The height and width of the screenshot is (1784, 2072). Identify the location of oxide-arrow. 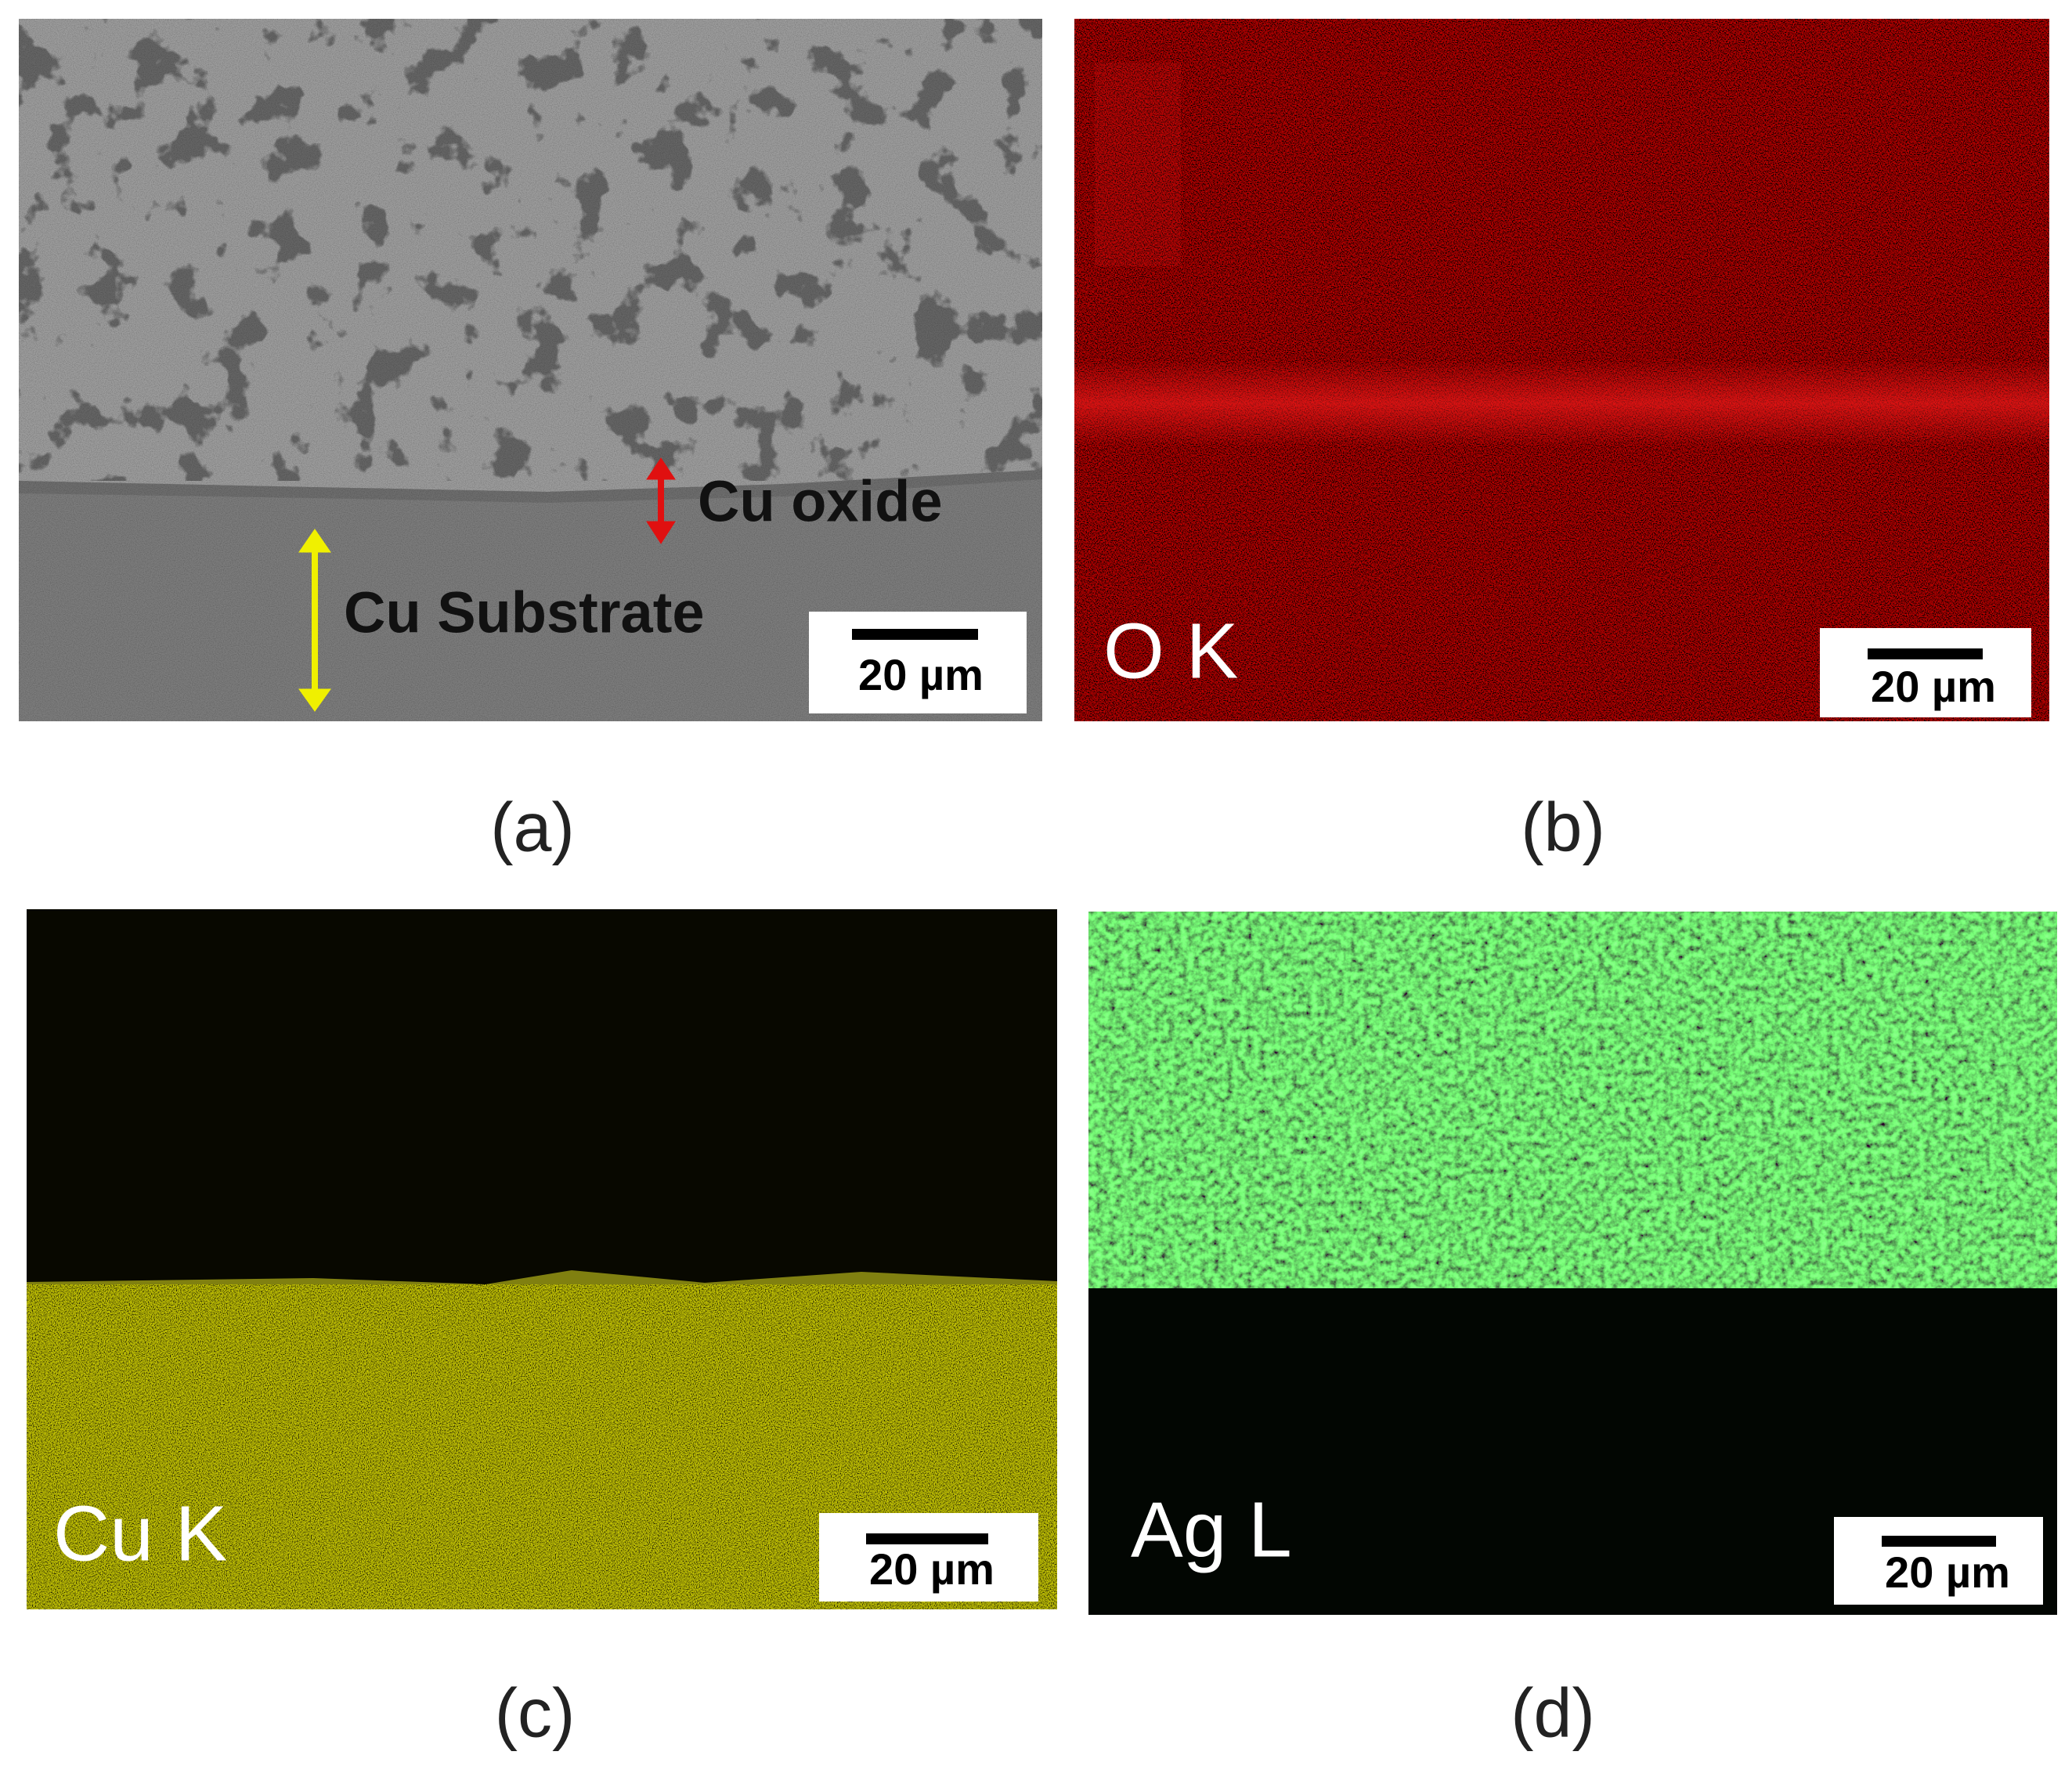
(661, 500).